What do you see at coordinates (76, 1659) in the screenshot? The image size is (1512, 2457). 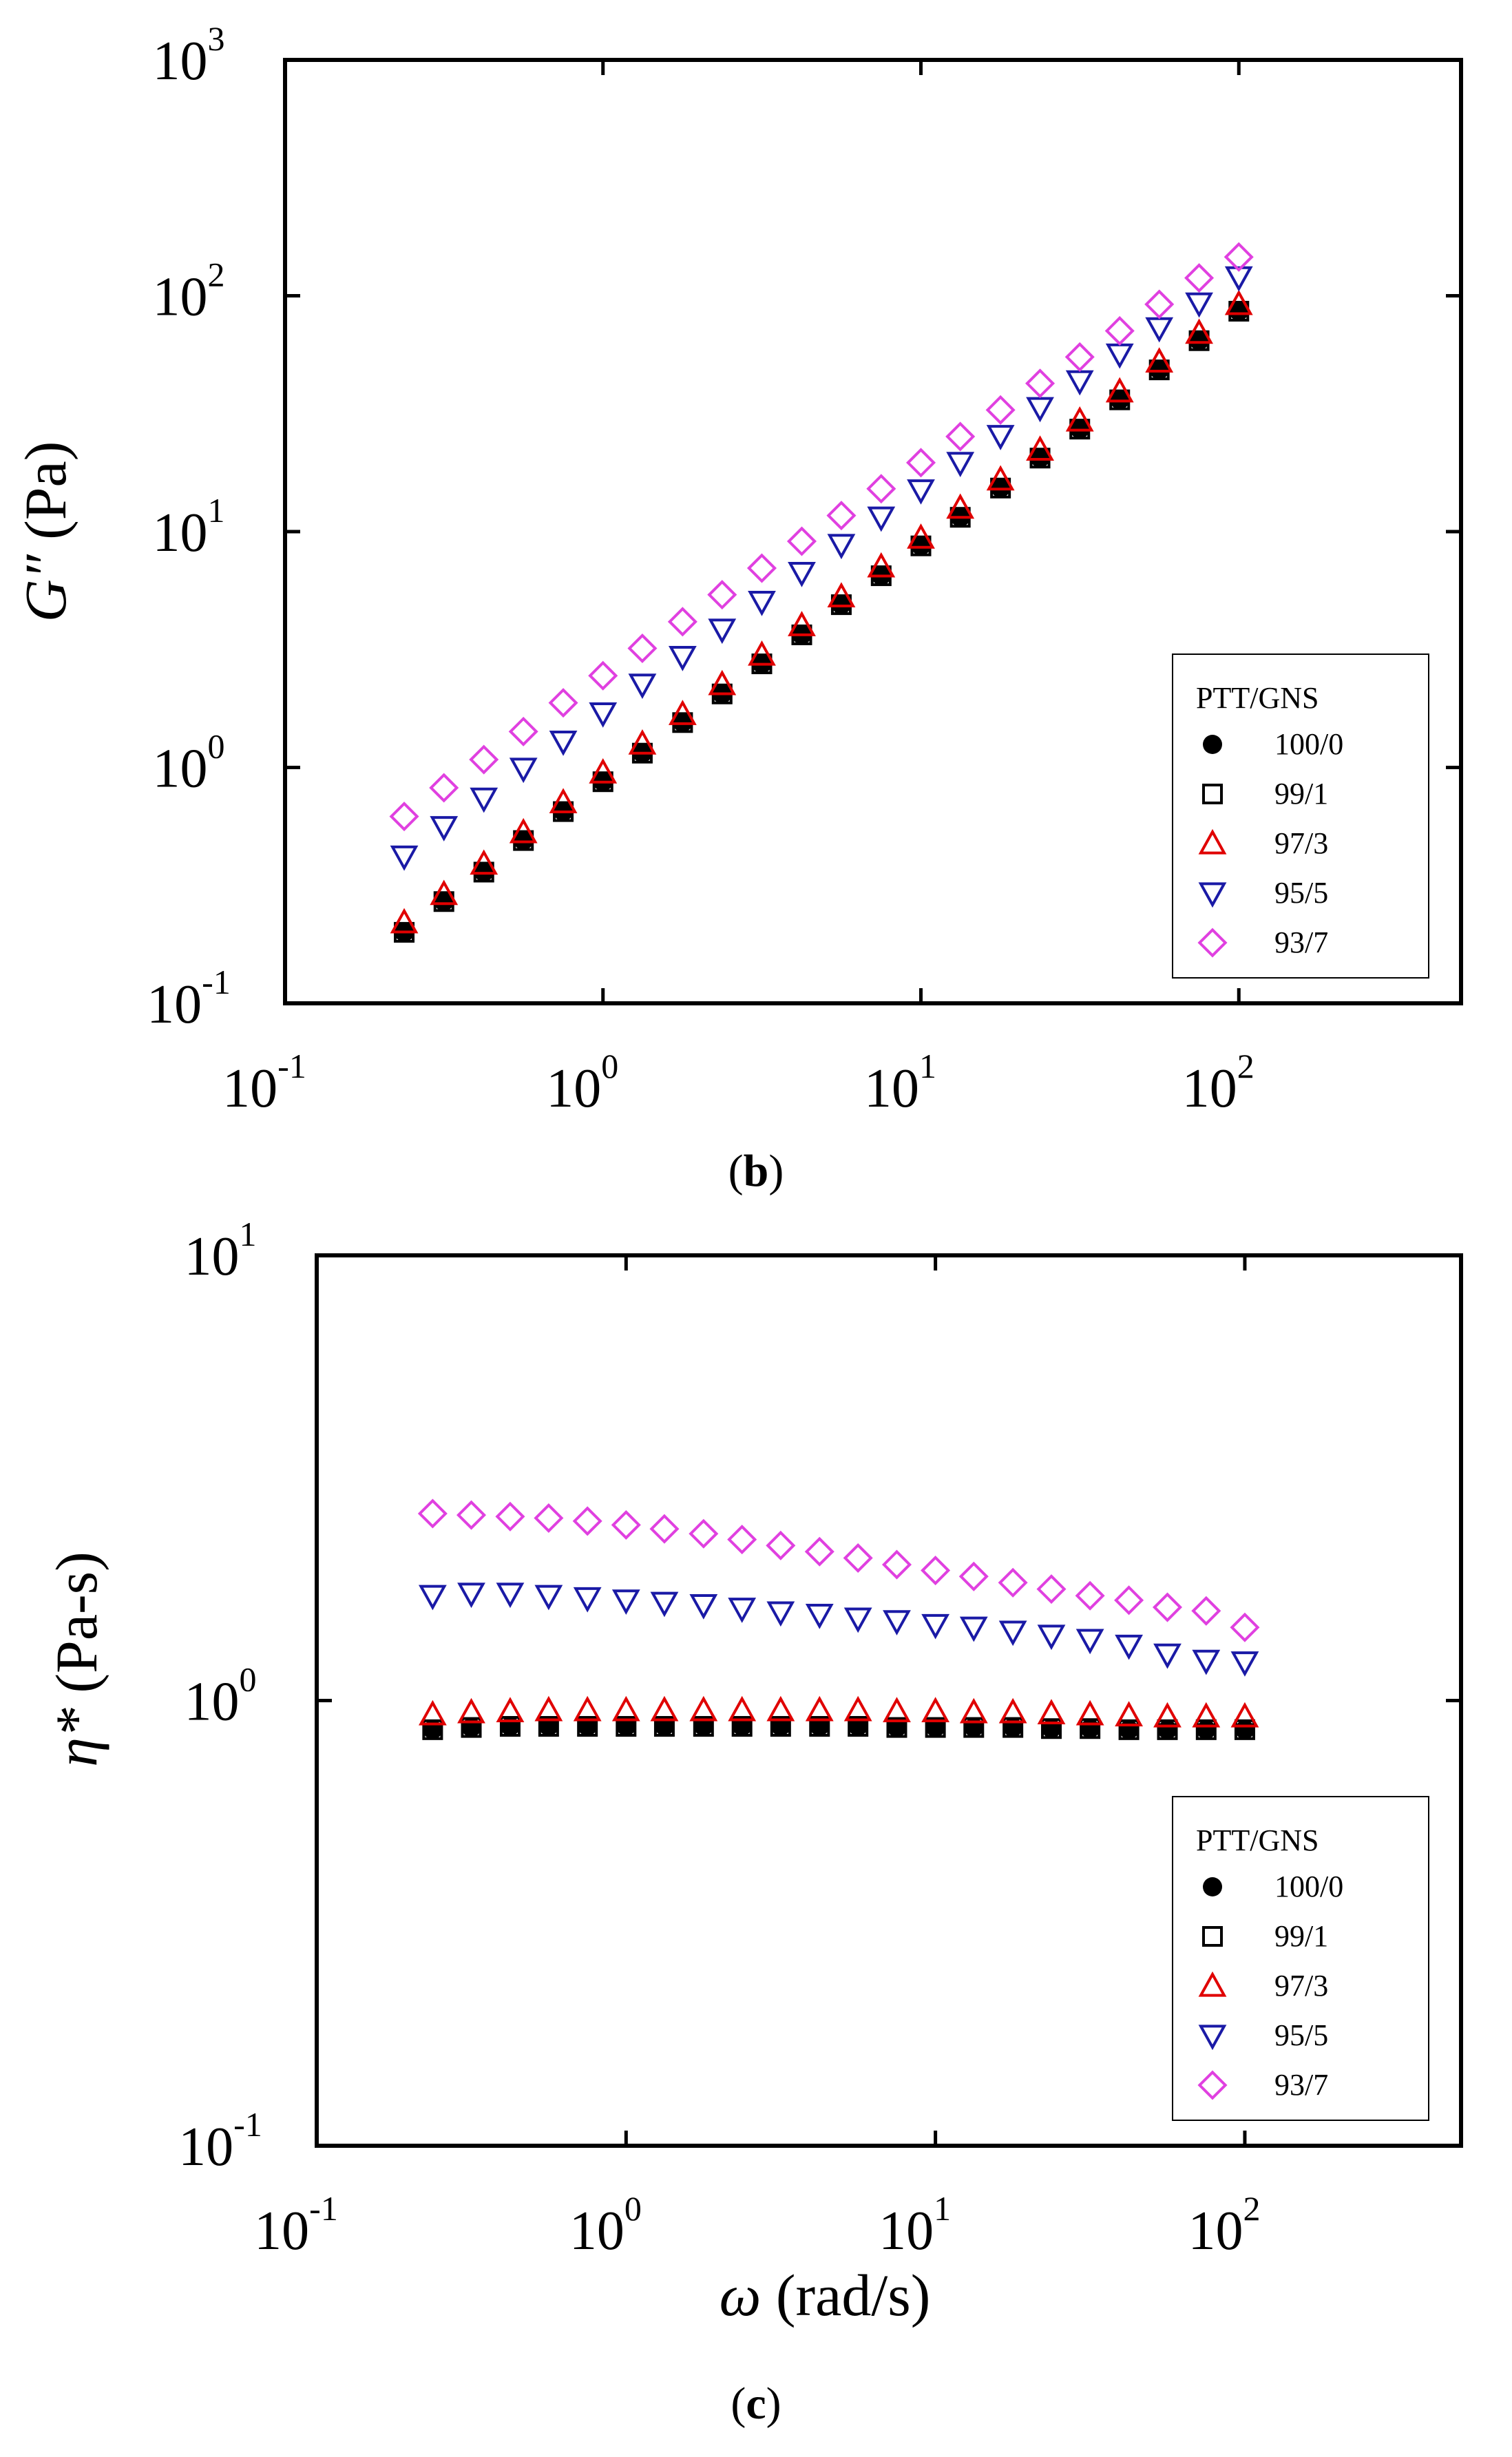 I see `y-axis-title: η* (Pa-s)` at bounding box center [76, 1659].